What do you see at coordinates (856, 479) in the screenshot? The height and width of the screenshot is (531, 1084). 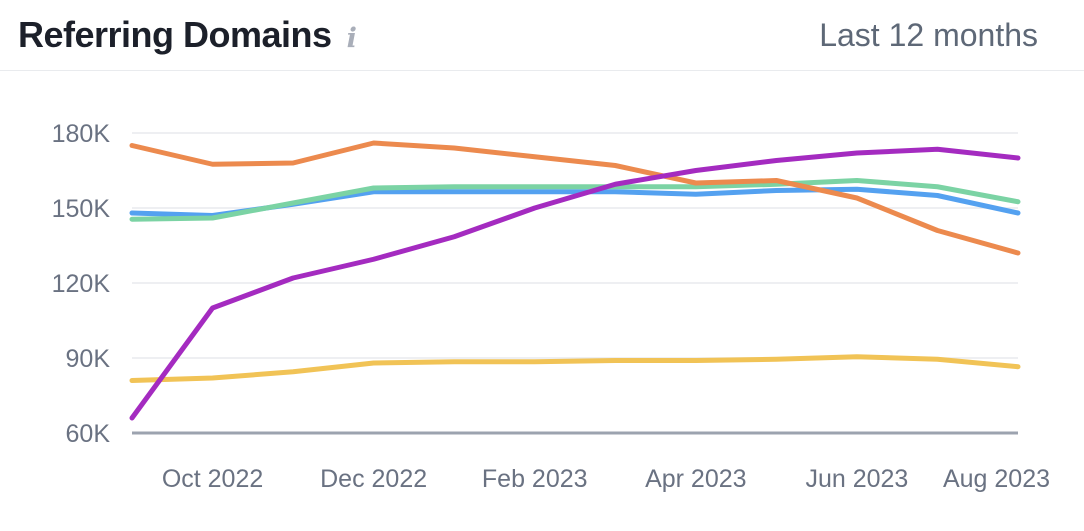 I see `x-tick-label: Jun 2023` at bounding box center [856, 479].